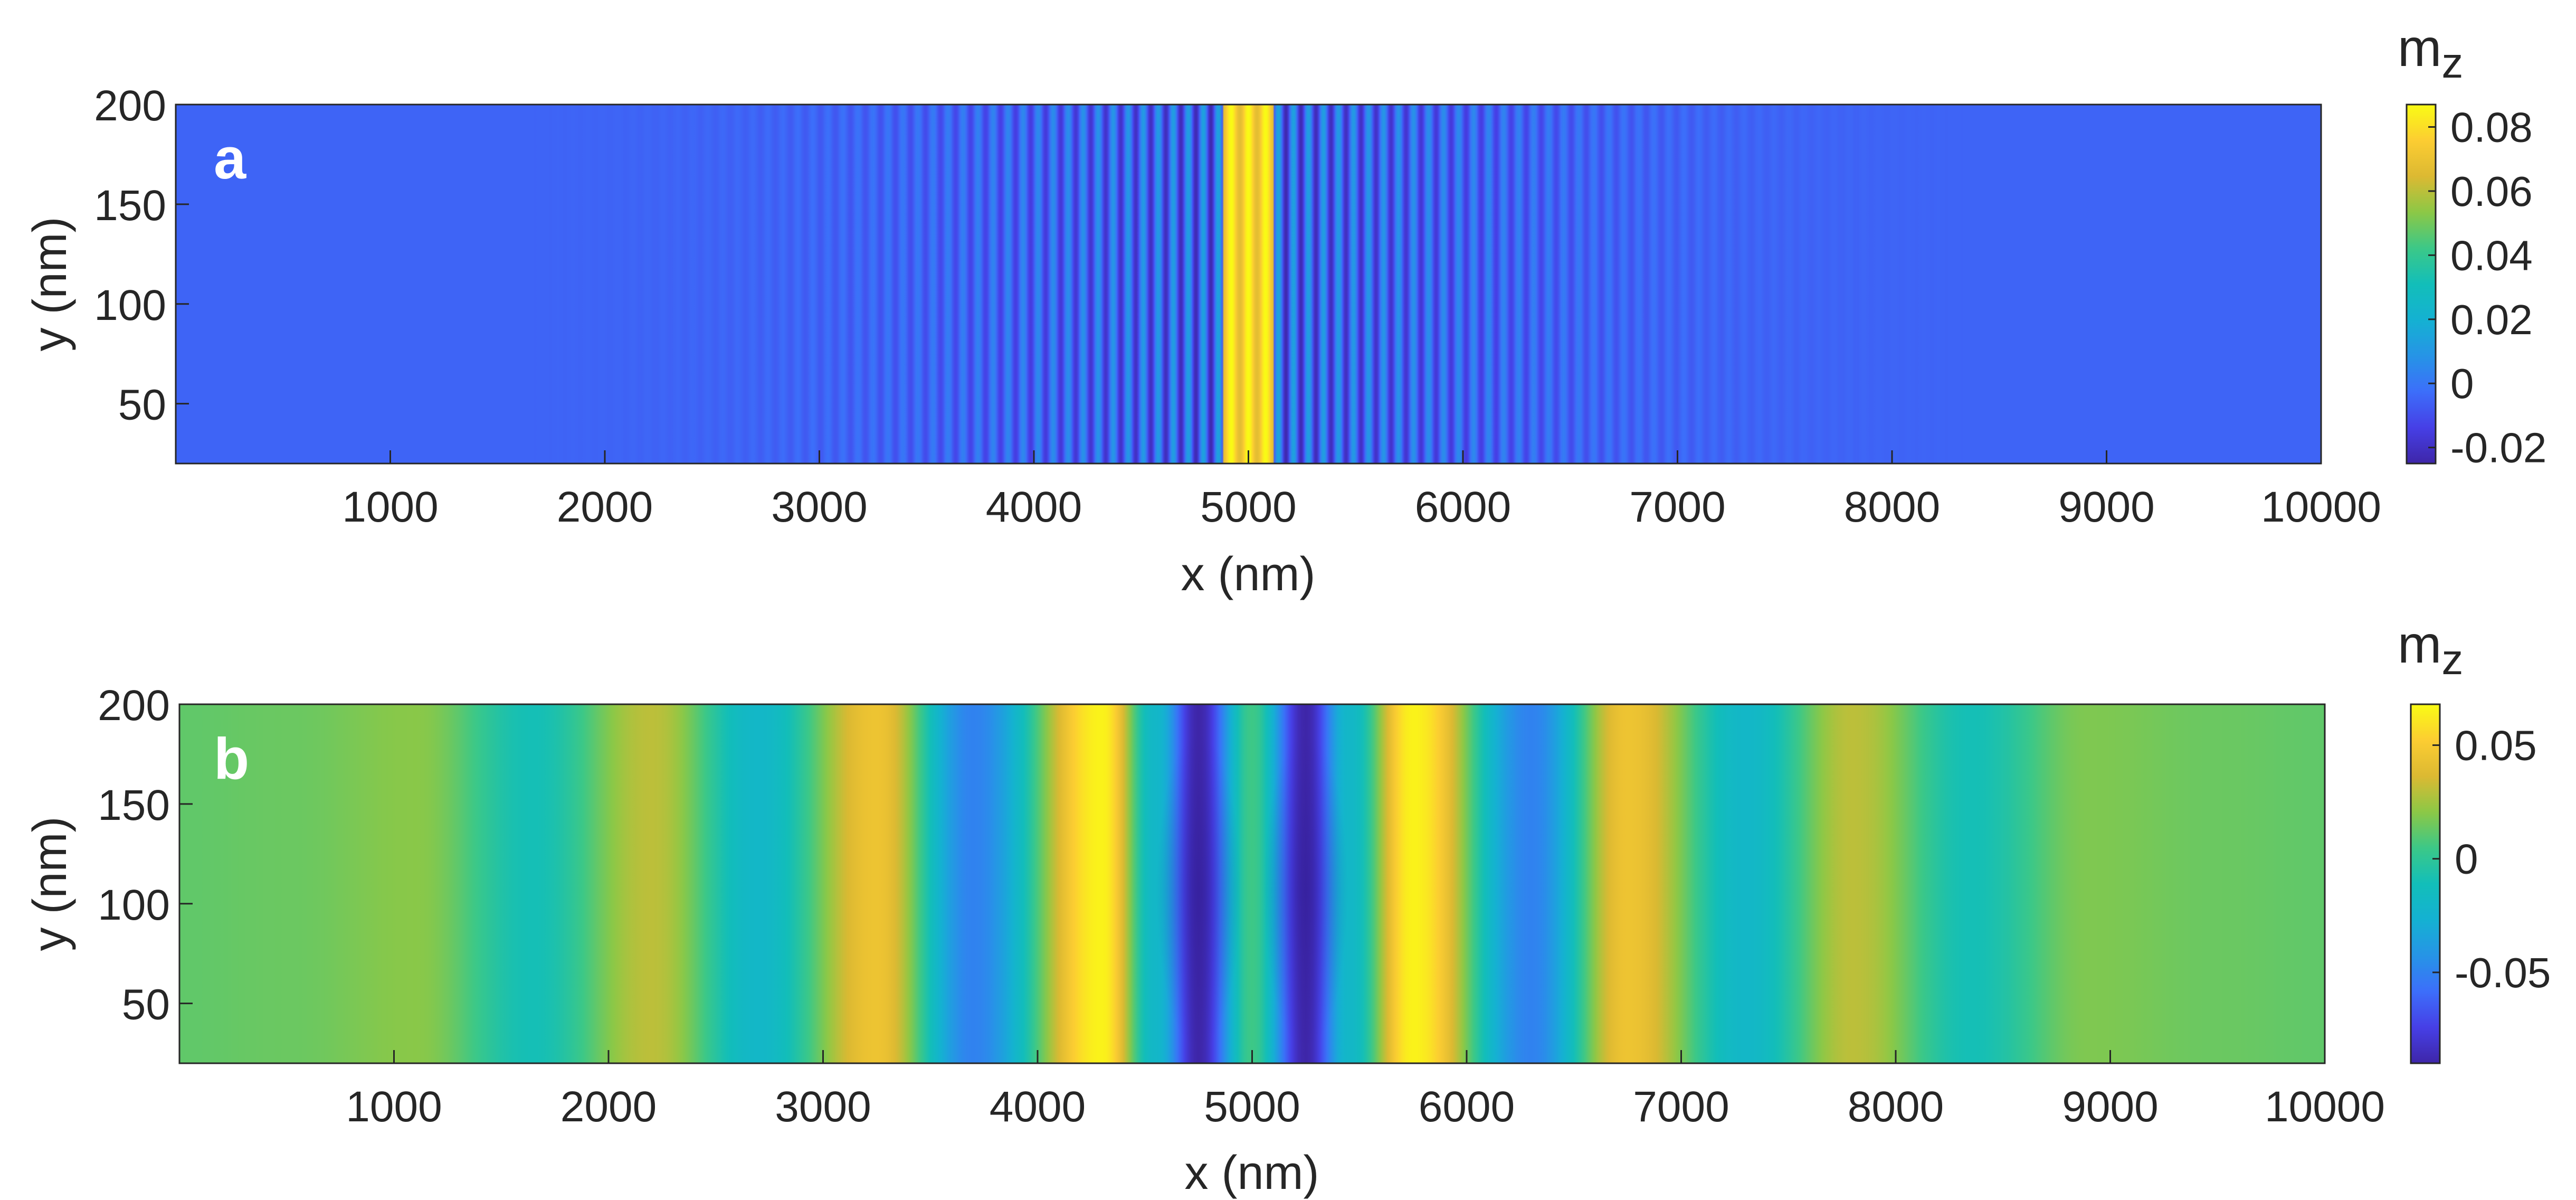 The height and width of the screenshot is (1200, 2576). What do you see at coordinates (231, 758) in the screenshot?
I see `panel-label-b: b` at bounding box center [231, 758].